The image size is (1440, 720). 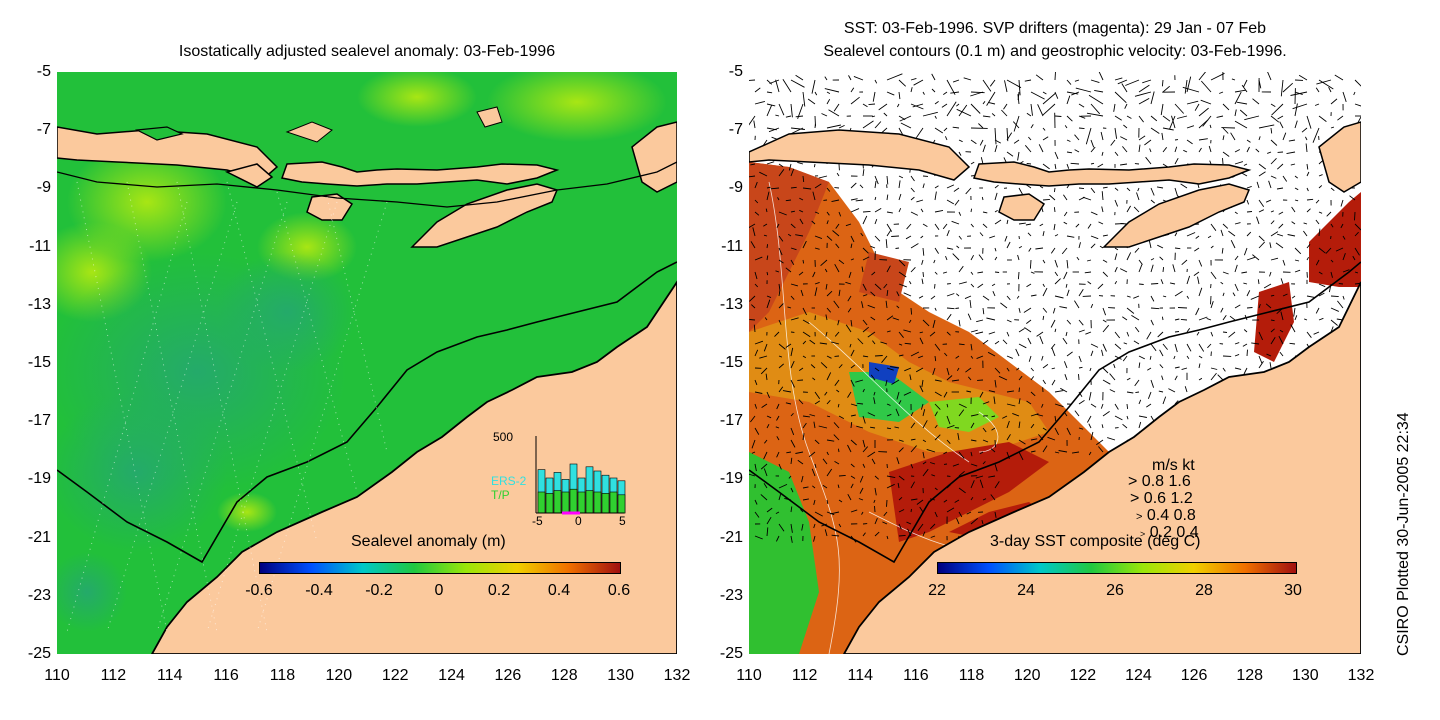 I want to click on sealevel-histogram, so click(x=580, y=475).